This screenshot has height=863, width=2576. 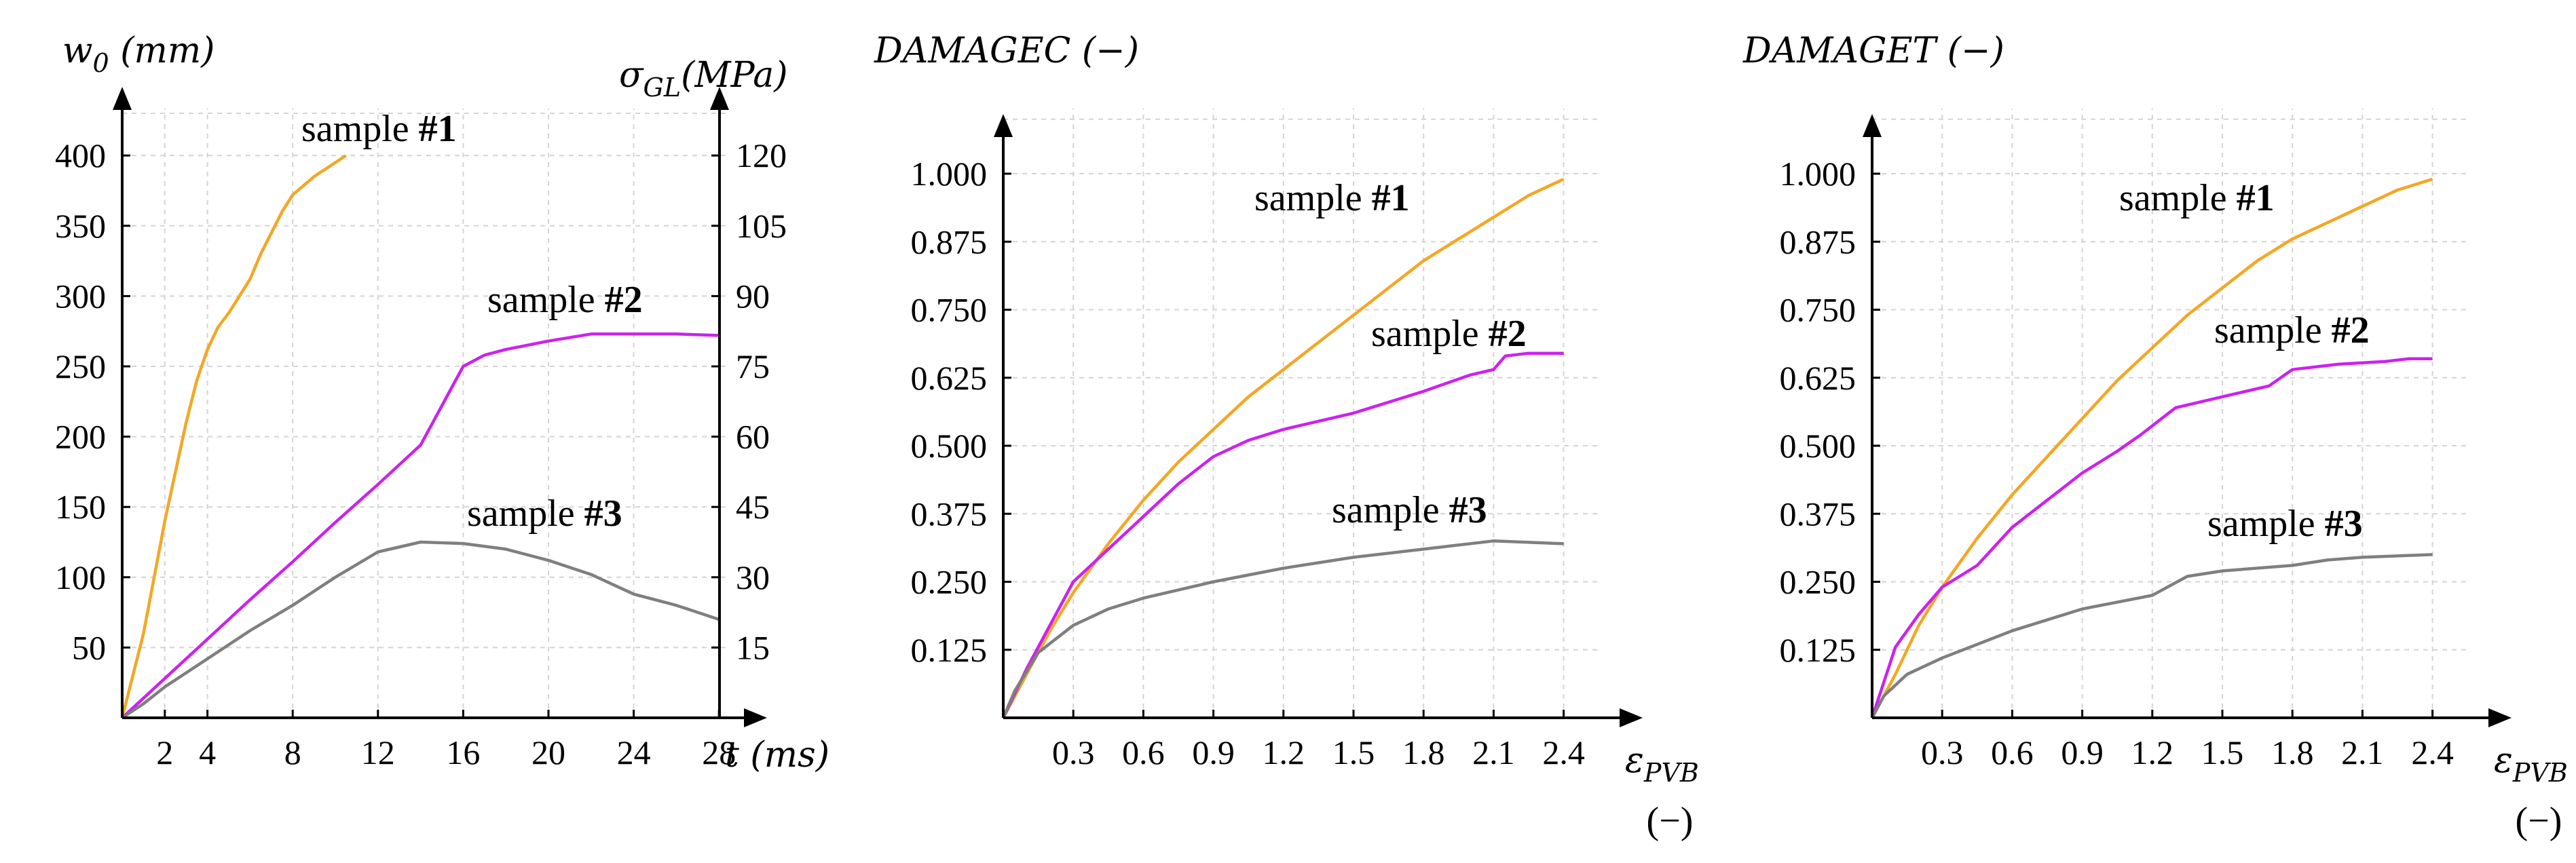 What do you see at coordinates (753, 647) in the screenshot?
I see `y-tick-label-right: 15` at bounding box center [753, 647].